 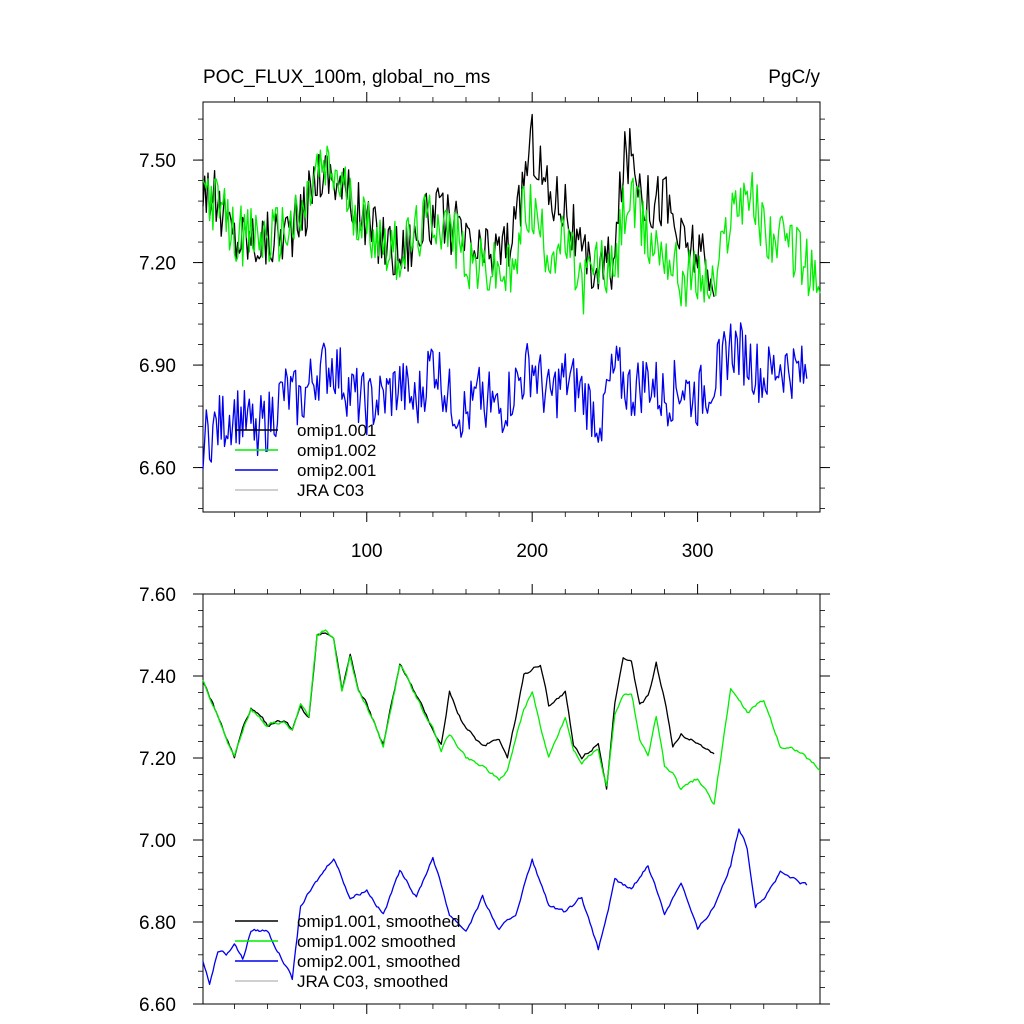 I want to click on series-line-omip2-001-smoothed, so click(x=505, y=907).